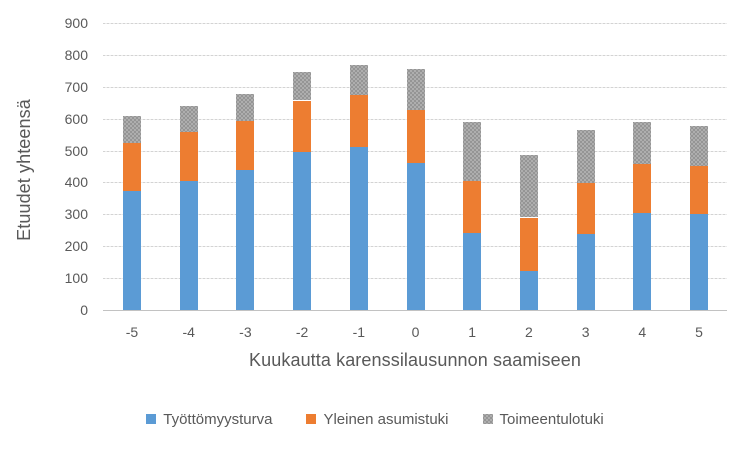 This screenshot has height=450, width=750. I want to click on x-axis-title: Kuukautta karenssilausunnon saamiseen, so click(415, 360).